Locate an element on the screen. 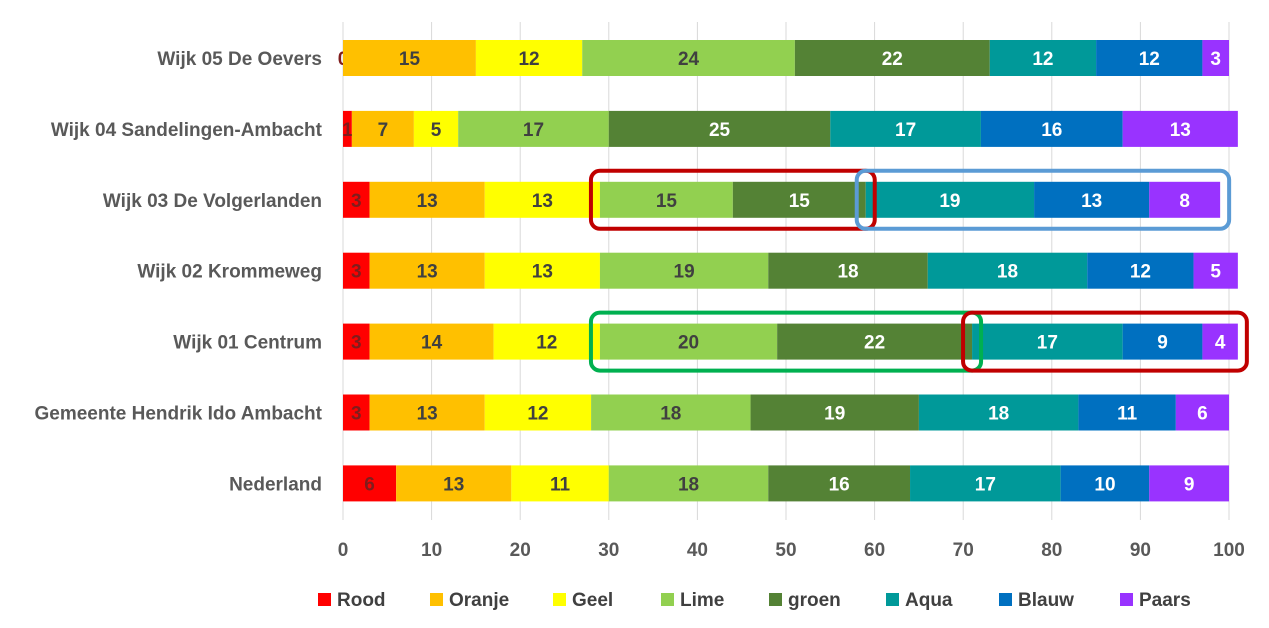 The height and width of the screenshot is (628, 1269). data-label-blauw: 13 is located at coordinates (1091, 201).